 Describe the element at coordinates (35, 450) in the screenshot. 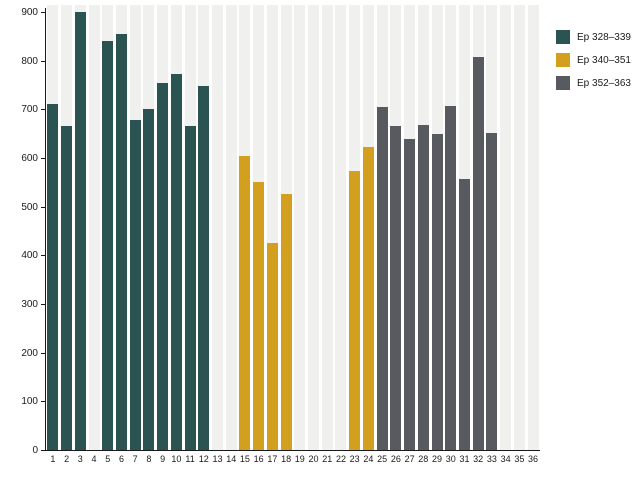

I see `y-axis-tick-label: 0` at that location.